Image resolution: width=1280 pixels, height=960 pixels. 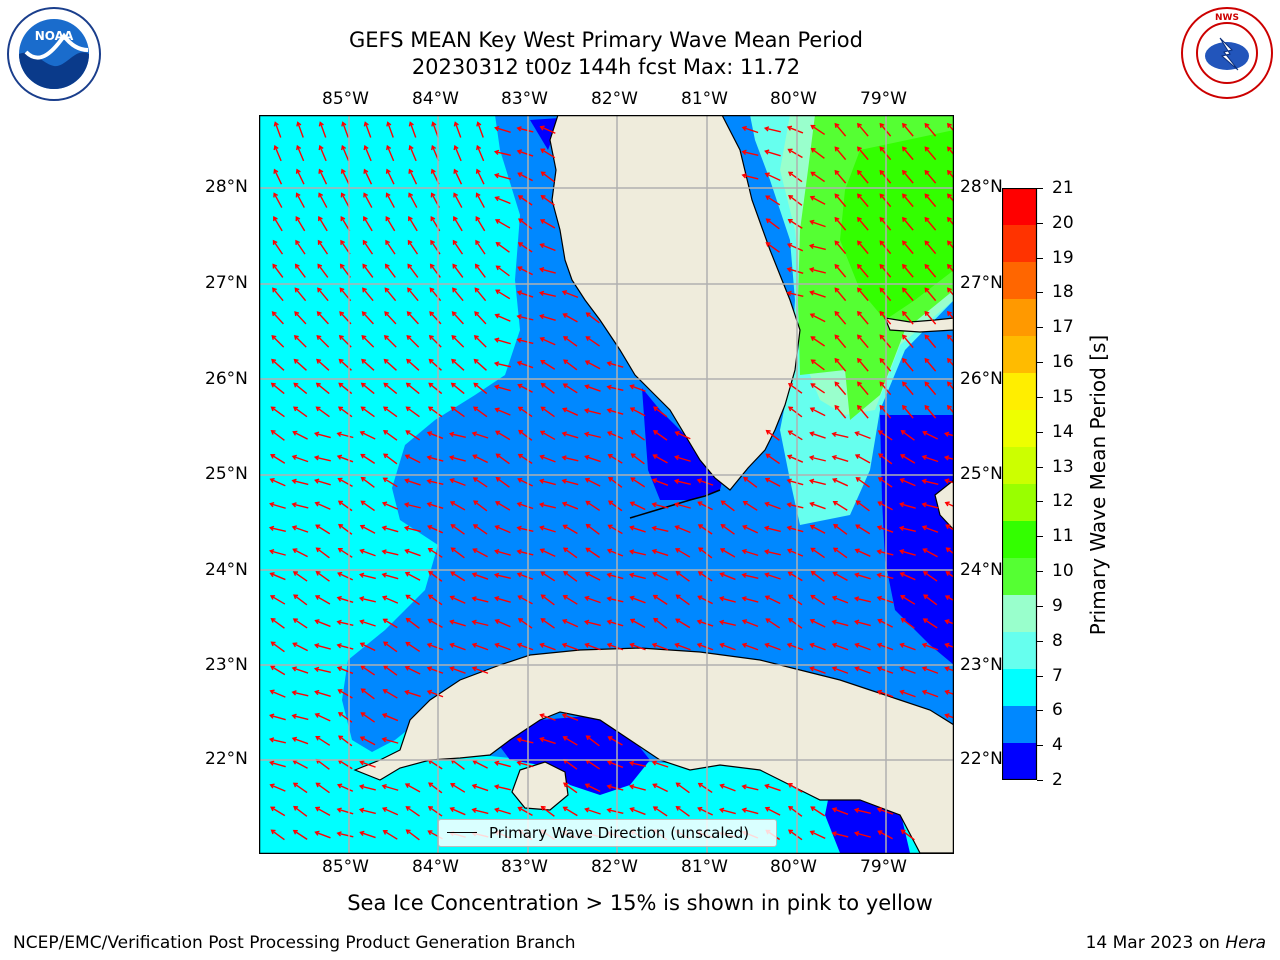 What do you see at coordinates (883, 99) in the screenshot?
I see `lon-tick-top: 79°W` at bounding box center [883, 99].